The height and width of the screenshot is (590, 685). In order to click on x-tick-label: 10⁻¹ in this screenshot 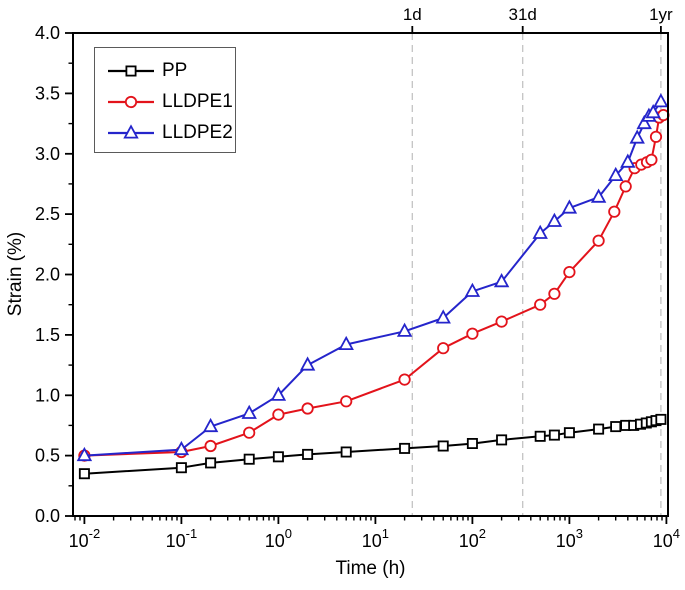, I will do `click(182, 538)`.